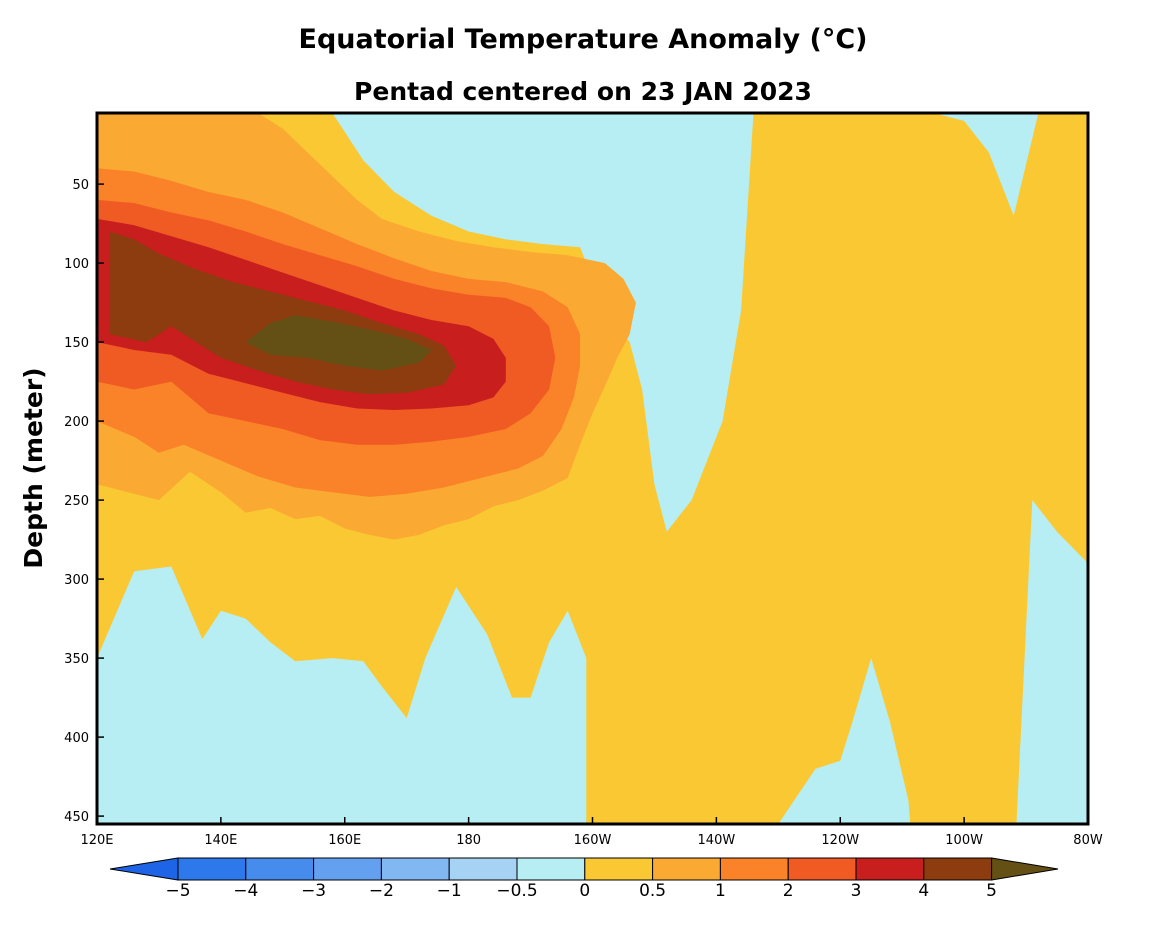 This screenshot has width=1150, height=929. What do you see at coordinates (76, 738) in the screenshot?
I see `y-tick-label: 400` at bounding box center [76, 738].